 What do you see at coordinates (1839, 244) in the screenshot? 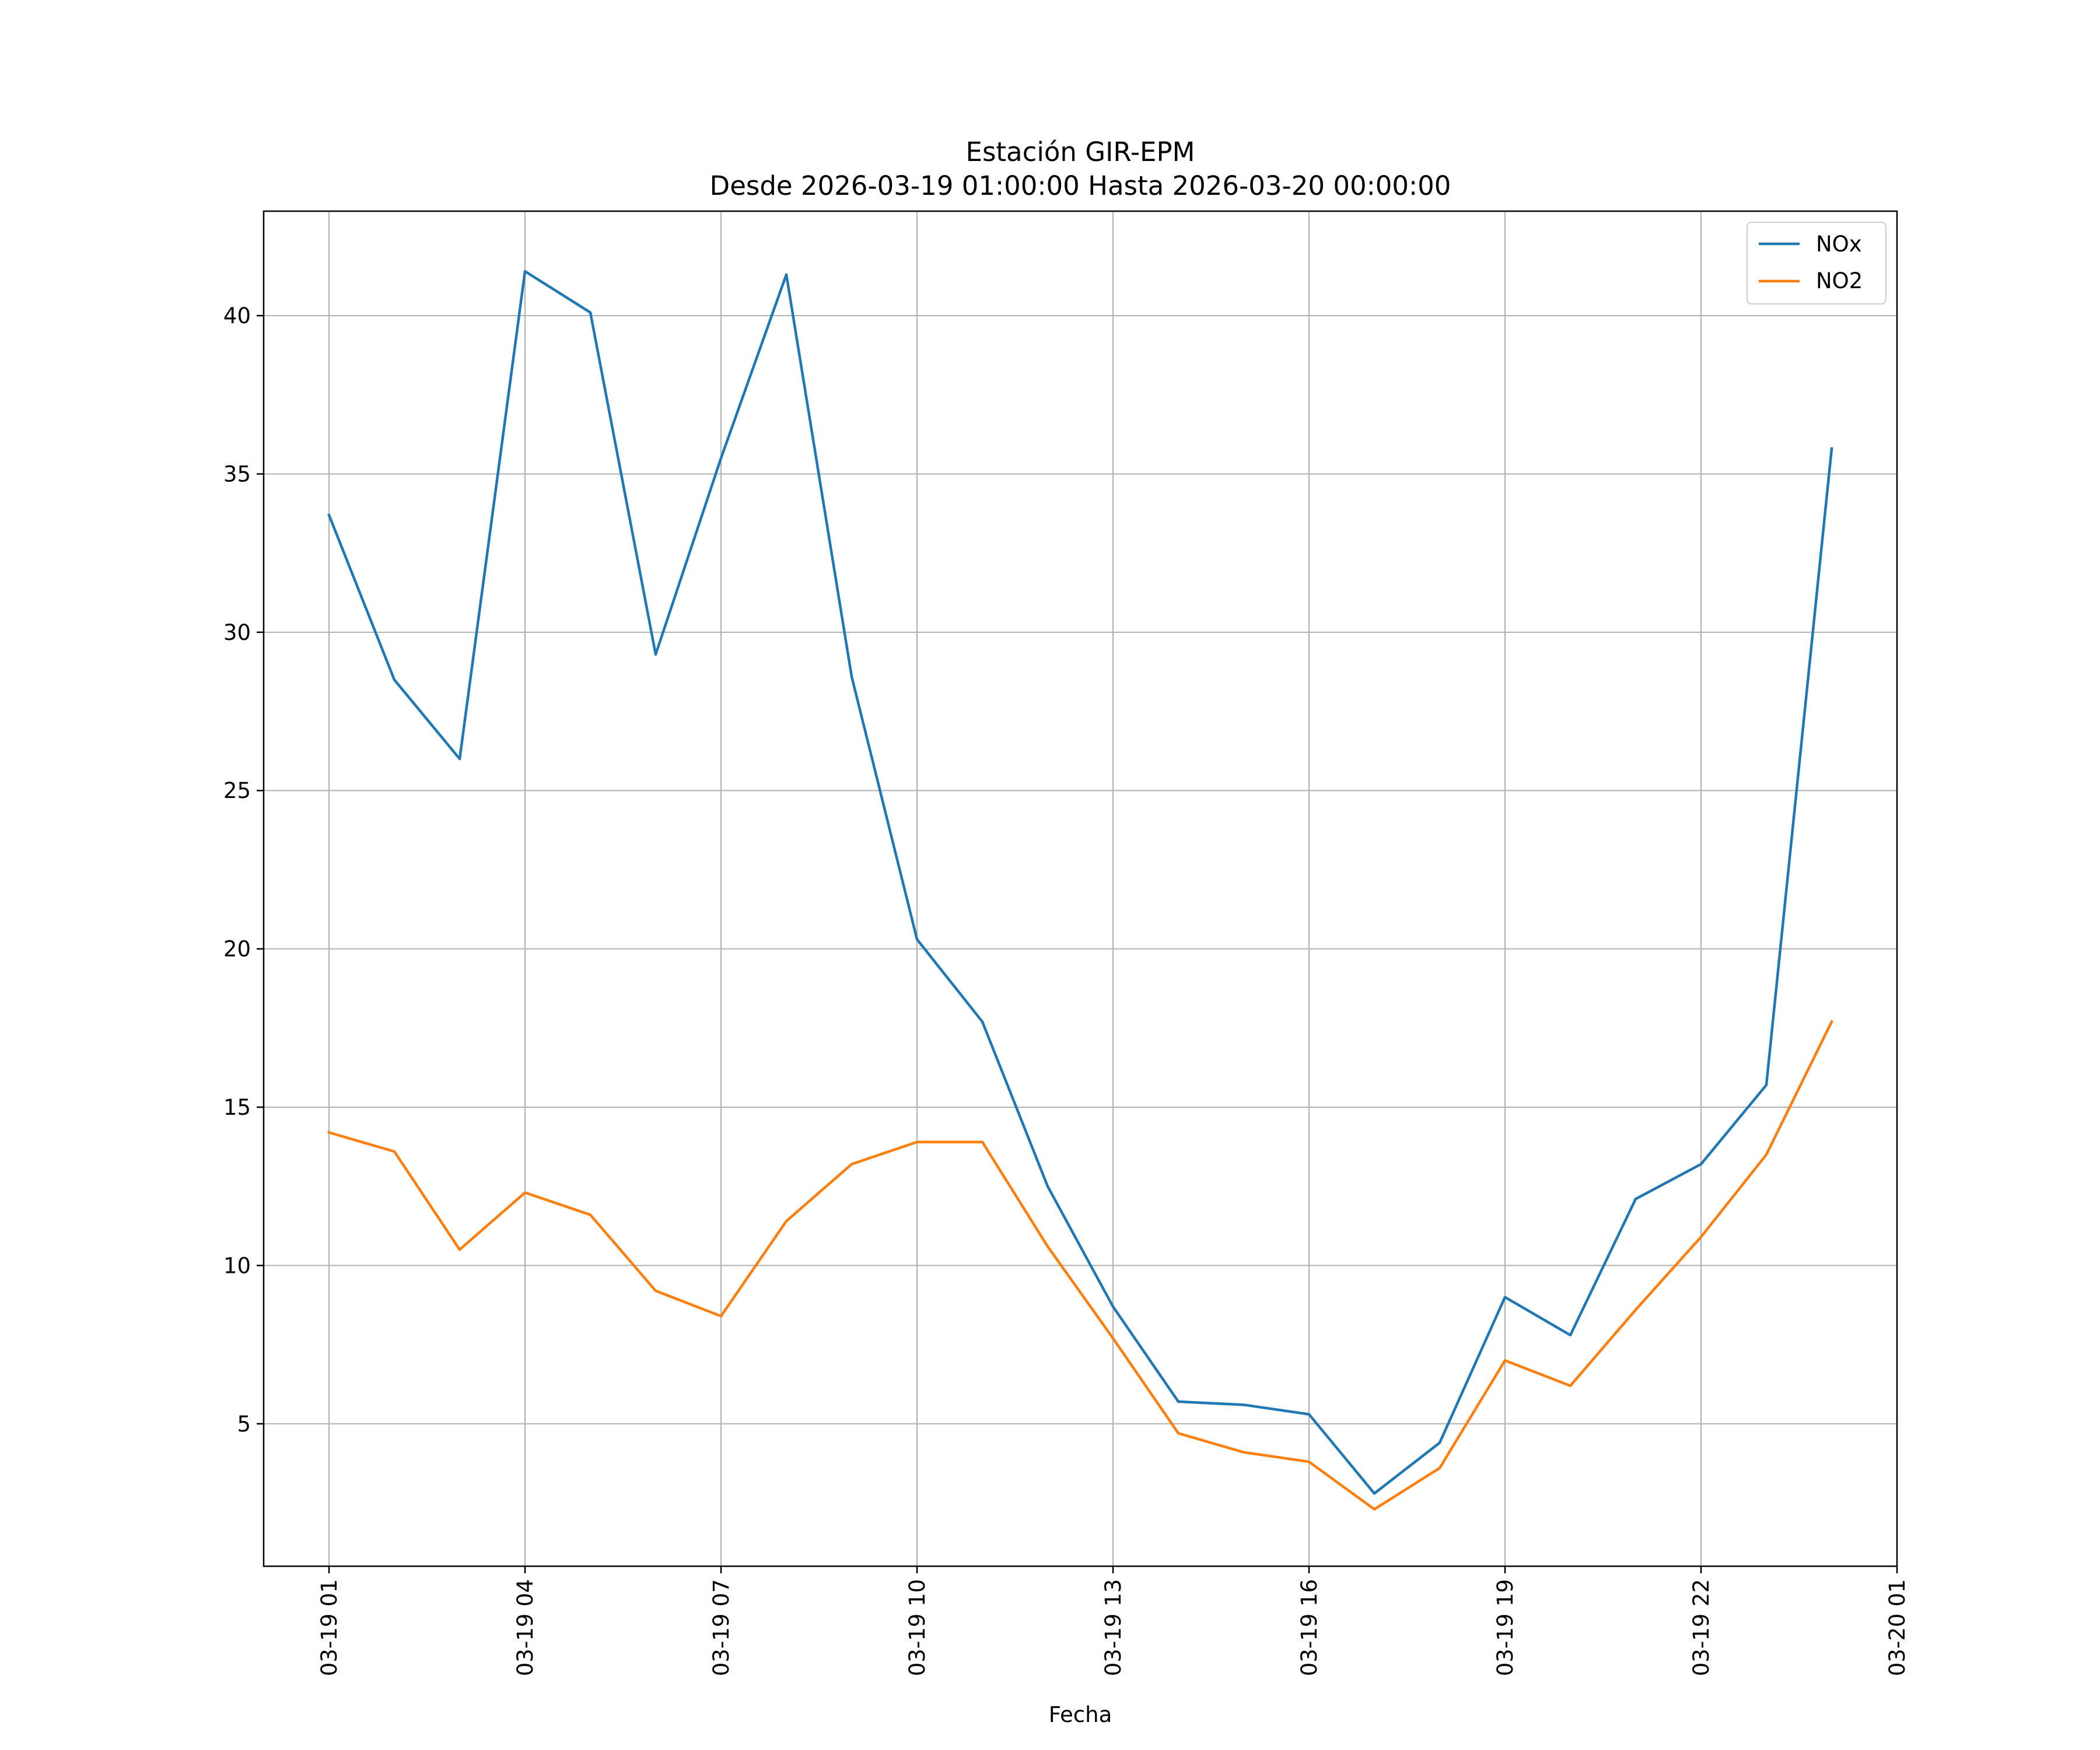
I see `legend-label-nox: NOx` at bounding box center [1839, 244].